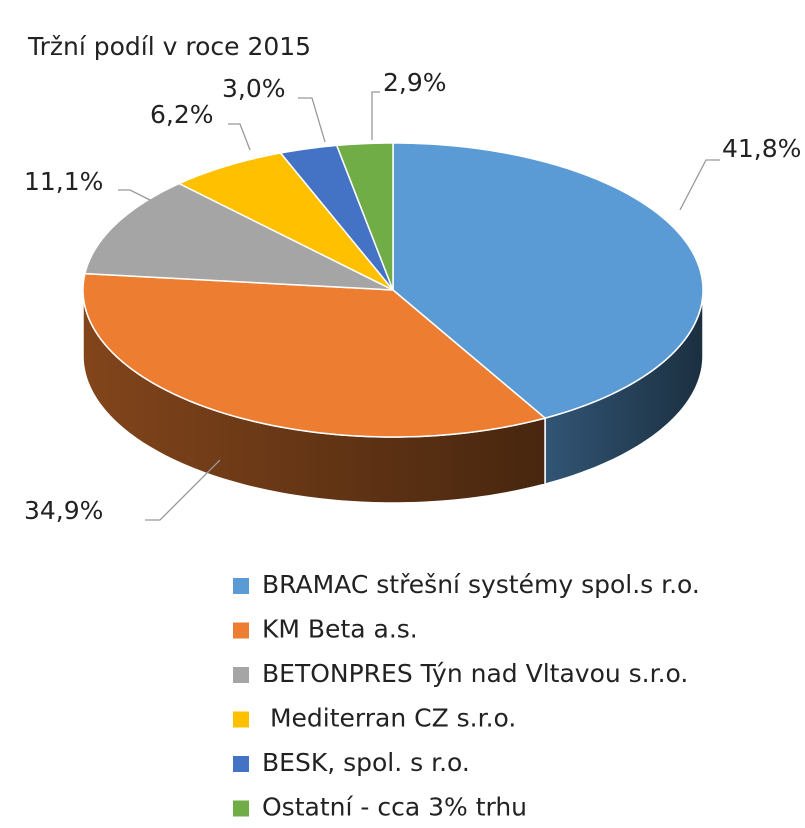 The image size is (805, 828). Describe the element at coordinates (366, 762) in the screenshot. I see `legend-label: BESK, spol. s r.o.` at that location.